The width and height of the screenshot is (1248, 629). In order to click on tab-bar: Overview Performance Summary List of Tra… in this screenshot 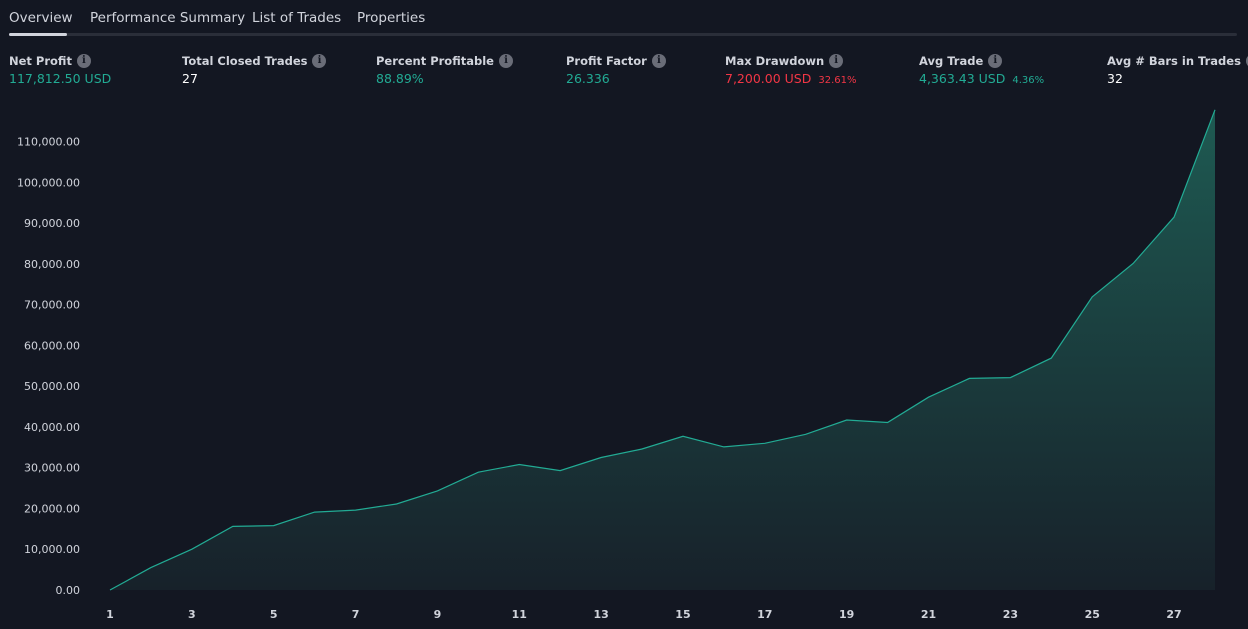, I will do `click(624, 18)`.